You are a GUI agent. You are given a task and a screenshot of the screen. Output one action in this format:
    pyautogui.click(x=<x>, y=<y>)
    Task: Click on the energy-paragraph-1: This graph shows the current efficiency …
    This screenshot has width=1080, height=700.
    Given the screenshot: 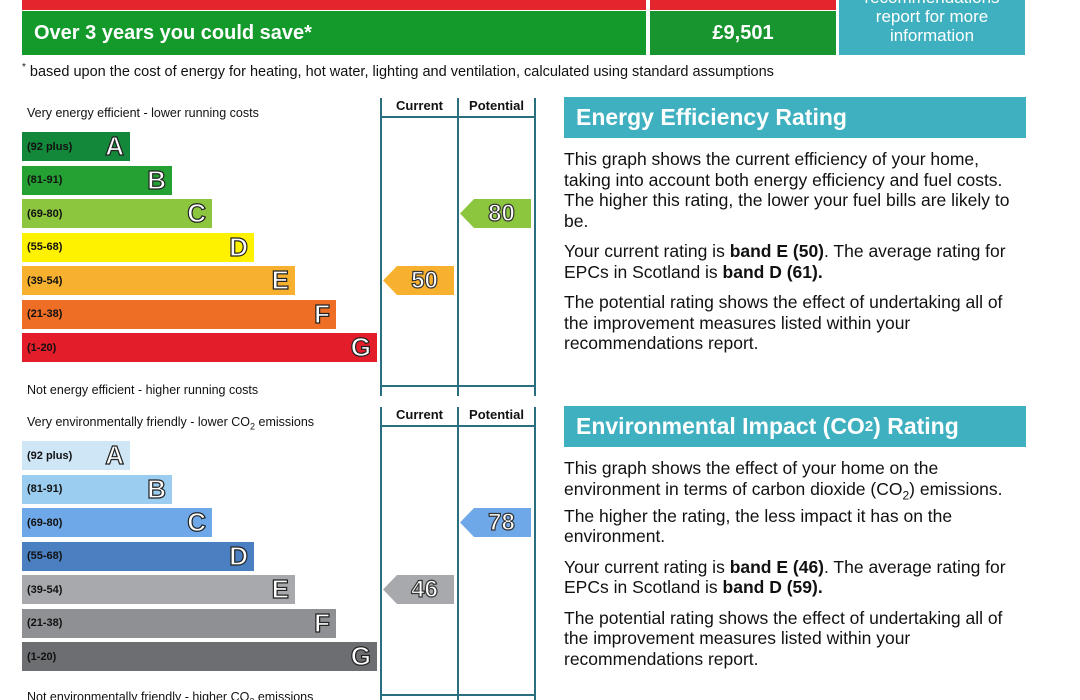 What is the action you would take?
    pyautogui.click(x=787, y=190)
    